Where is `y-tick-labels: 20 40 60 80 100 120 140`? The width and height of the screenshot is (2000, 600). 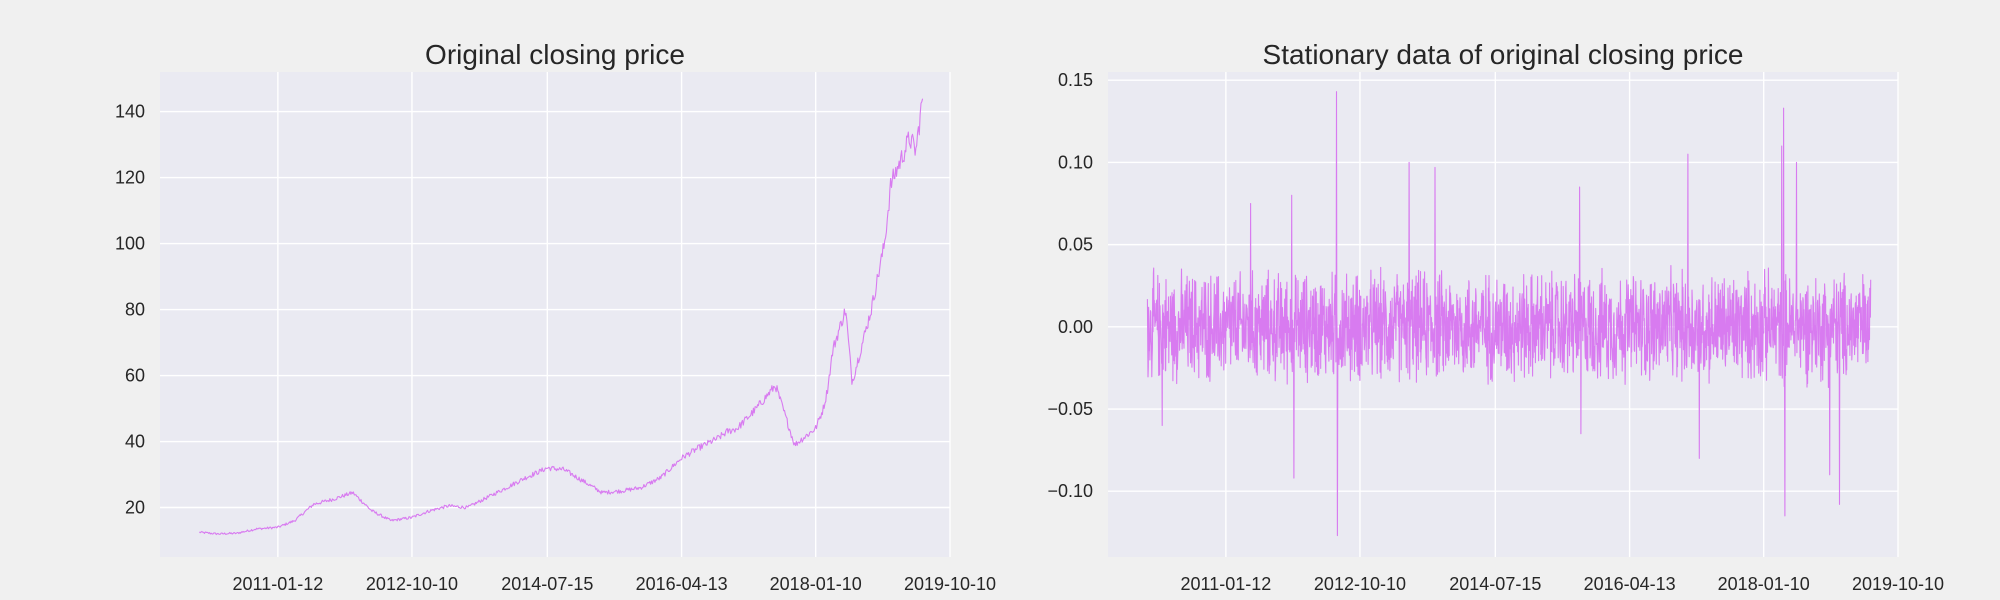
y-tick-labels: 20 40 60 80 100 120 140 is located at coordinates (130, 310).